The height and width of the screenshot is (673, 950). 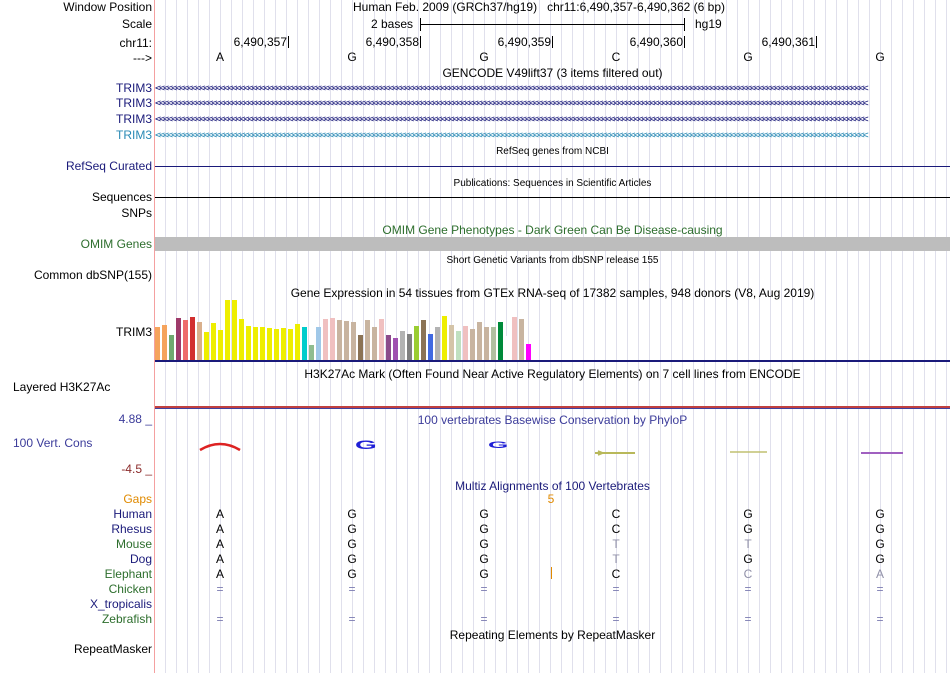 What do you see at coordinates (552, 197) in the screenshot?
I see `publications-line` at bounding box center [552, 197].